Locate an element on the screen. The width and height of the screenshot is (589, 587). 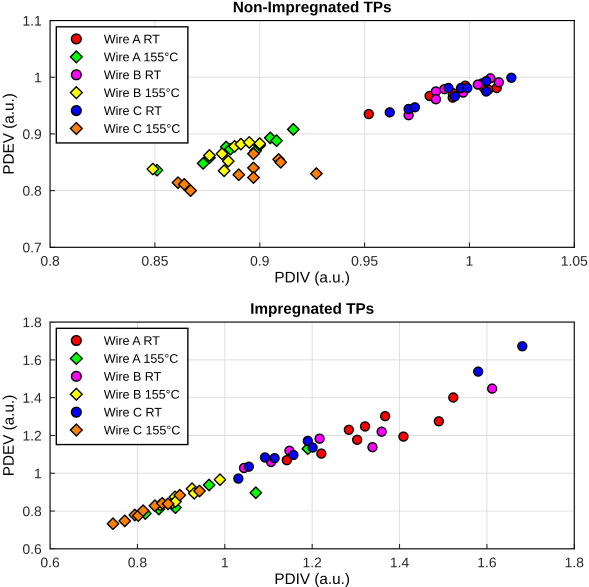
y-tick-label: 1.8 is located at coordinates (32, 322).